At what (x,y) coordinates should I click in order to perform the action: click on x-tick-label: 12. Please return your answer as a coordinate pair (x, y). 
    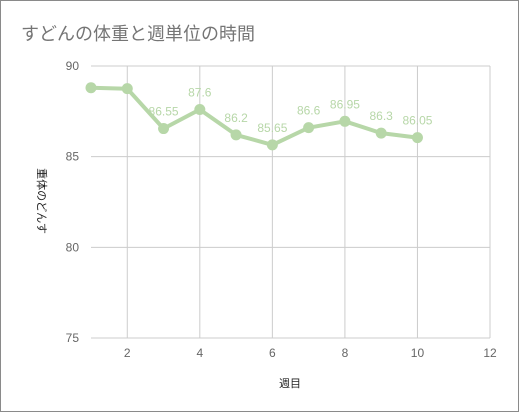
    Looking at the image, I should click on (490, 353).